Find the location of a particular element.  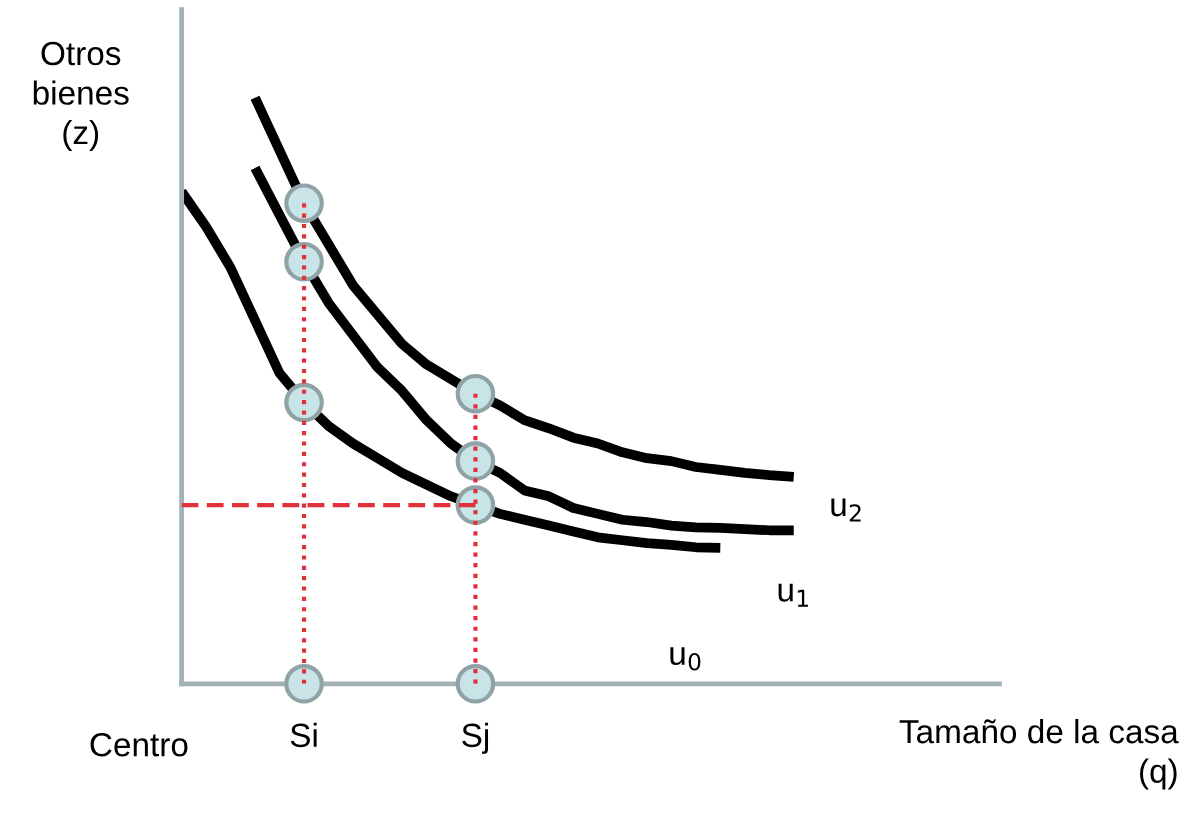

series-label: u$_{1}$ is located at coordinates (793, 595).